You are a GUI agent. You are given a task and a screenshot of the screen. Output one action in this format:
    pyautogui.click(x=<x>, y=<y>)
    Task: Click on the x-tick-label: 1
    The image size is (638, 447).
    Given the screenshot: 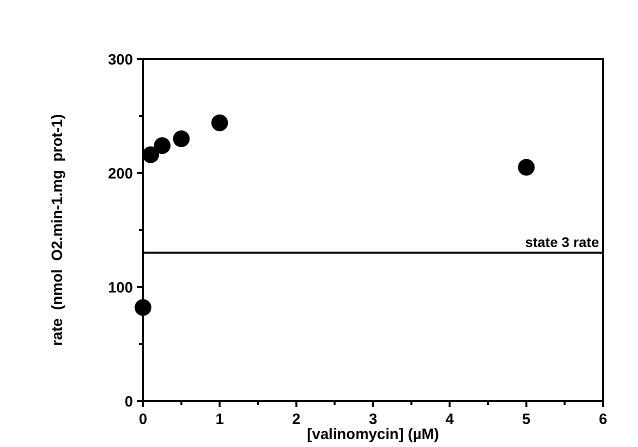 What is the action you would take?
    pyautogui.click(x=219, y=419)
    